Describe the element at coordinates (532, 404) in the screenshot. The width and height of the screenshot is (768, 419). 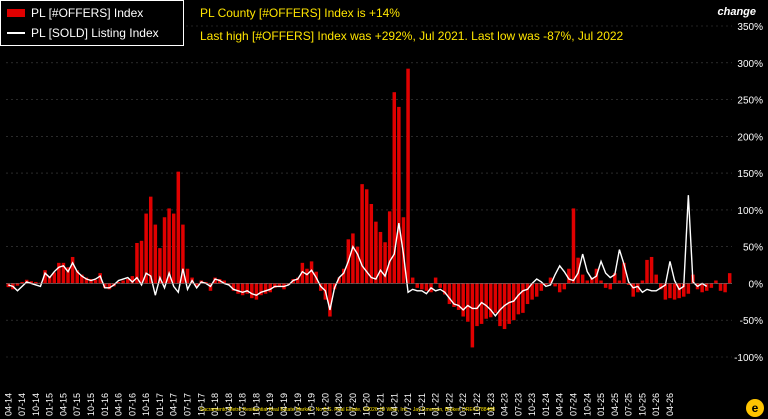
I see `x-tick-label: 10-23` at that location.